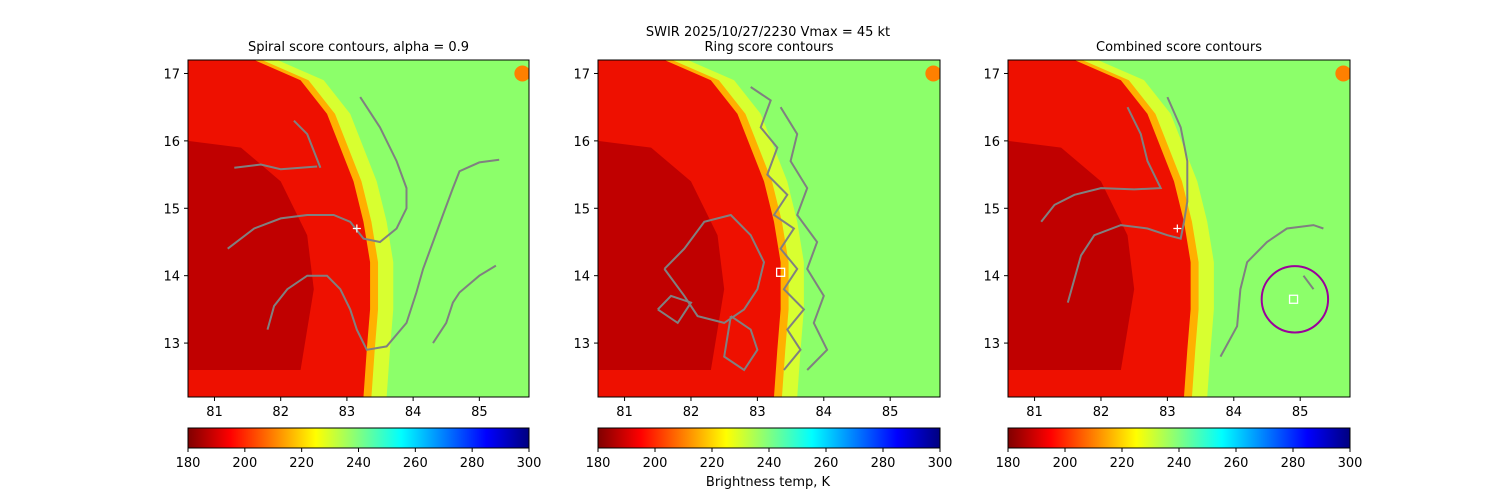 This screenshot has width=1500, height=500. What do you see at coordinates (991, 209) in the screenshot?
I see `panel-3-ytick-label: 15` at bounding box center [991, 209].